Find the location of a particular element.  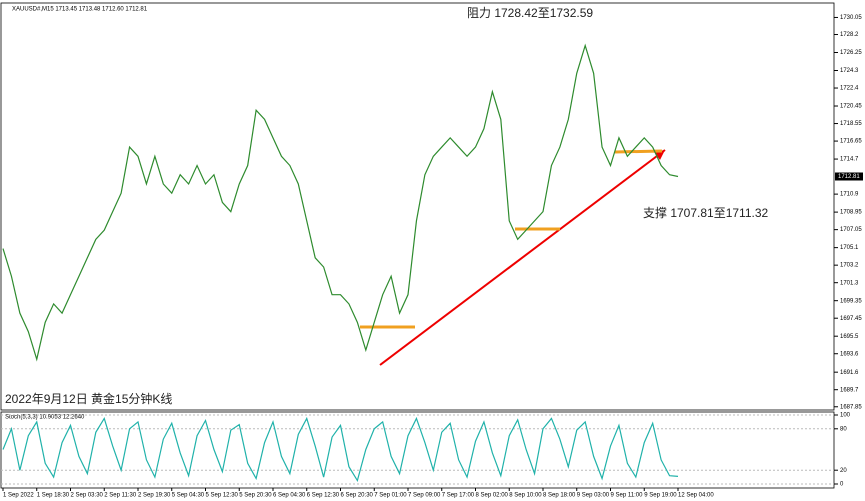

x-tick-label: 5 Sep 20:30 is located at coordinates (255, 496).